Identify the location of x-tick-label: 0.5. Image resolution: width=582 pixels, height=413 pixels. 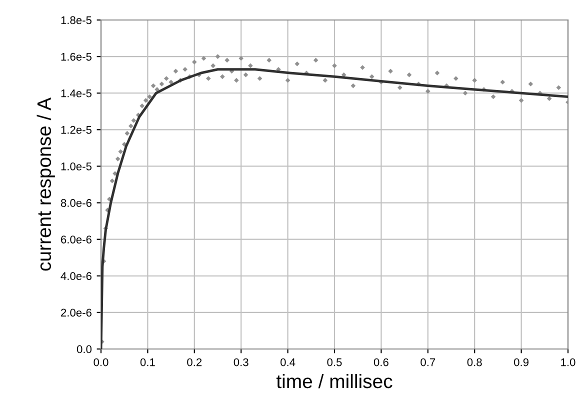
(334, 362).